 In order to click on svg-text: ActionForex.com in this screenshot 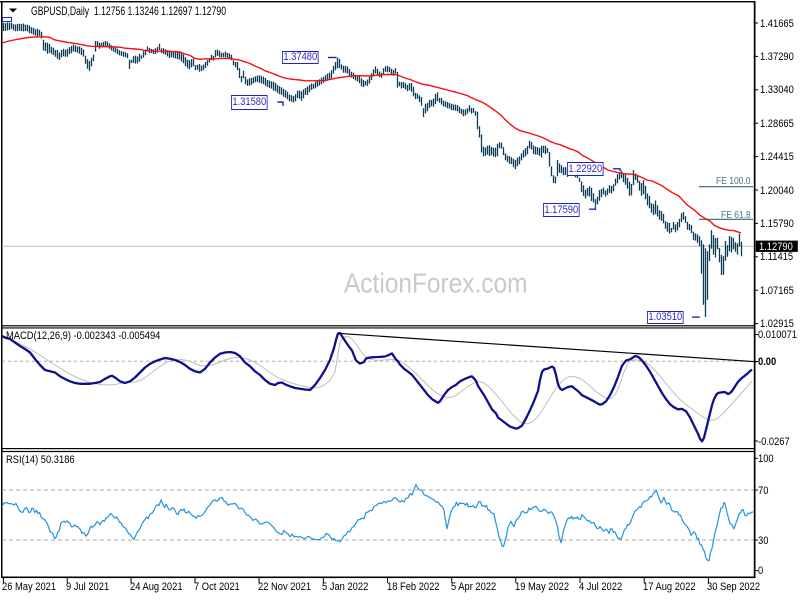, I will do `click(436, 283)`.